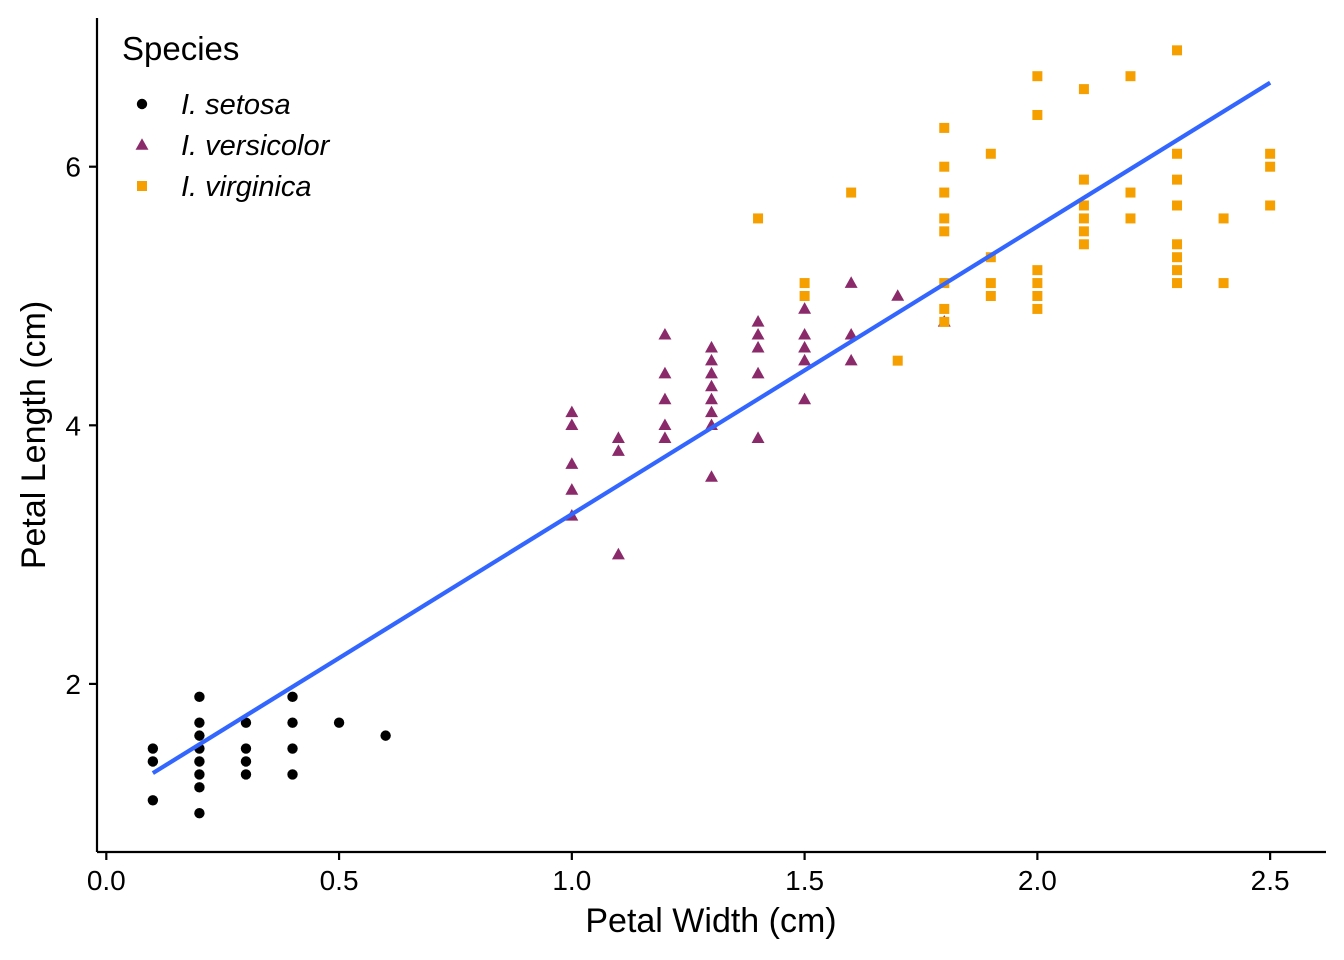  Describe the element at coordinates (256, 146) in the screenshot. I see `legend-label: I. versicolor` at that location.